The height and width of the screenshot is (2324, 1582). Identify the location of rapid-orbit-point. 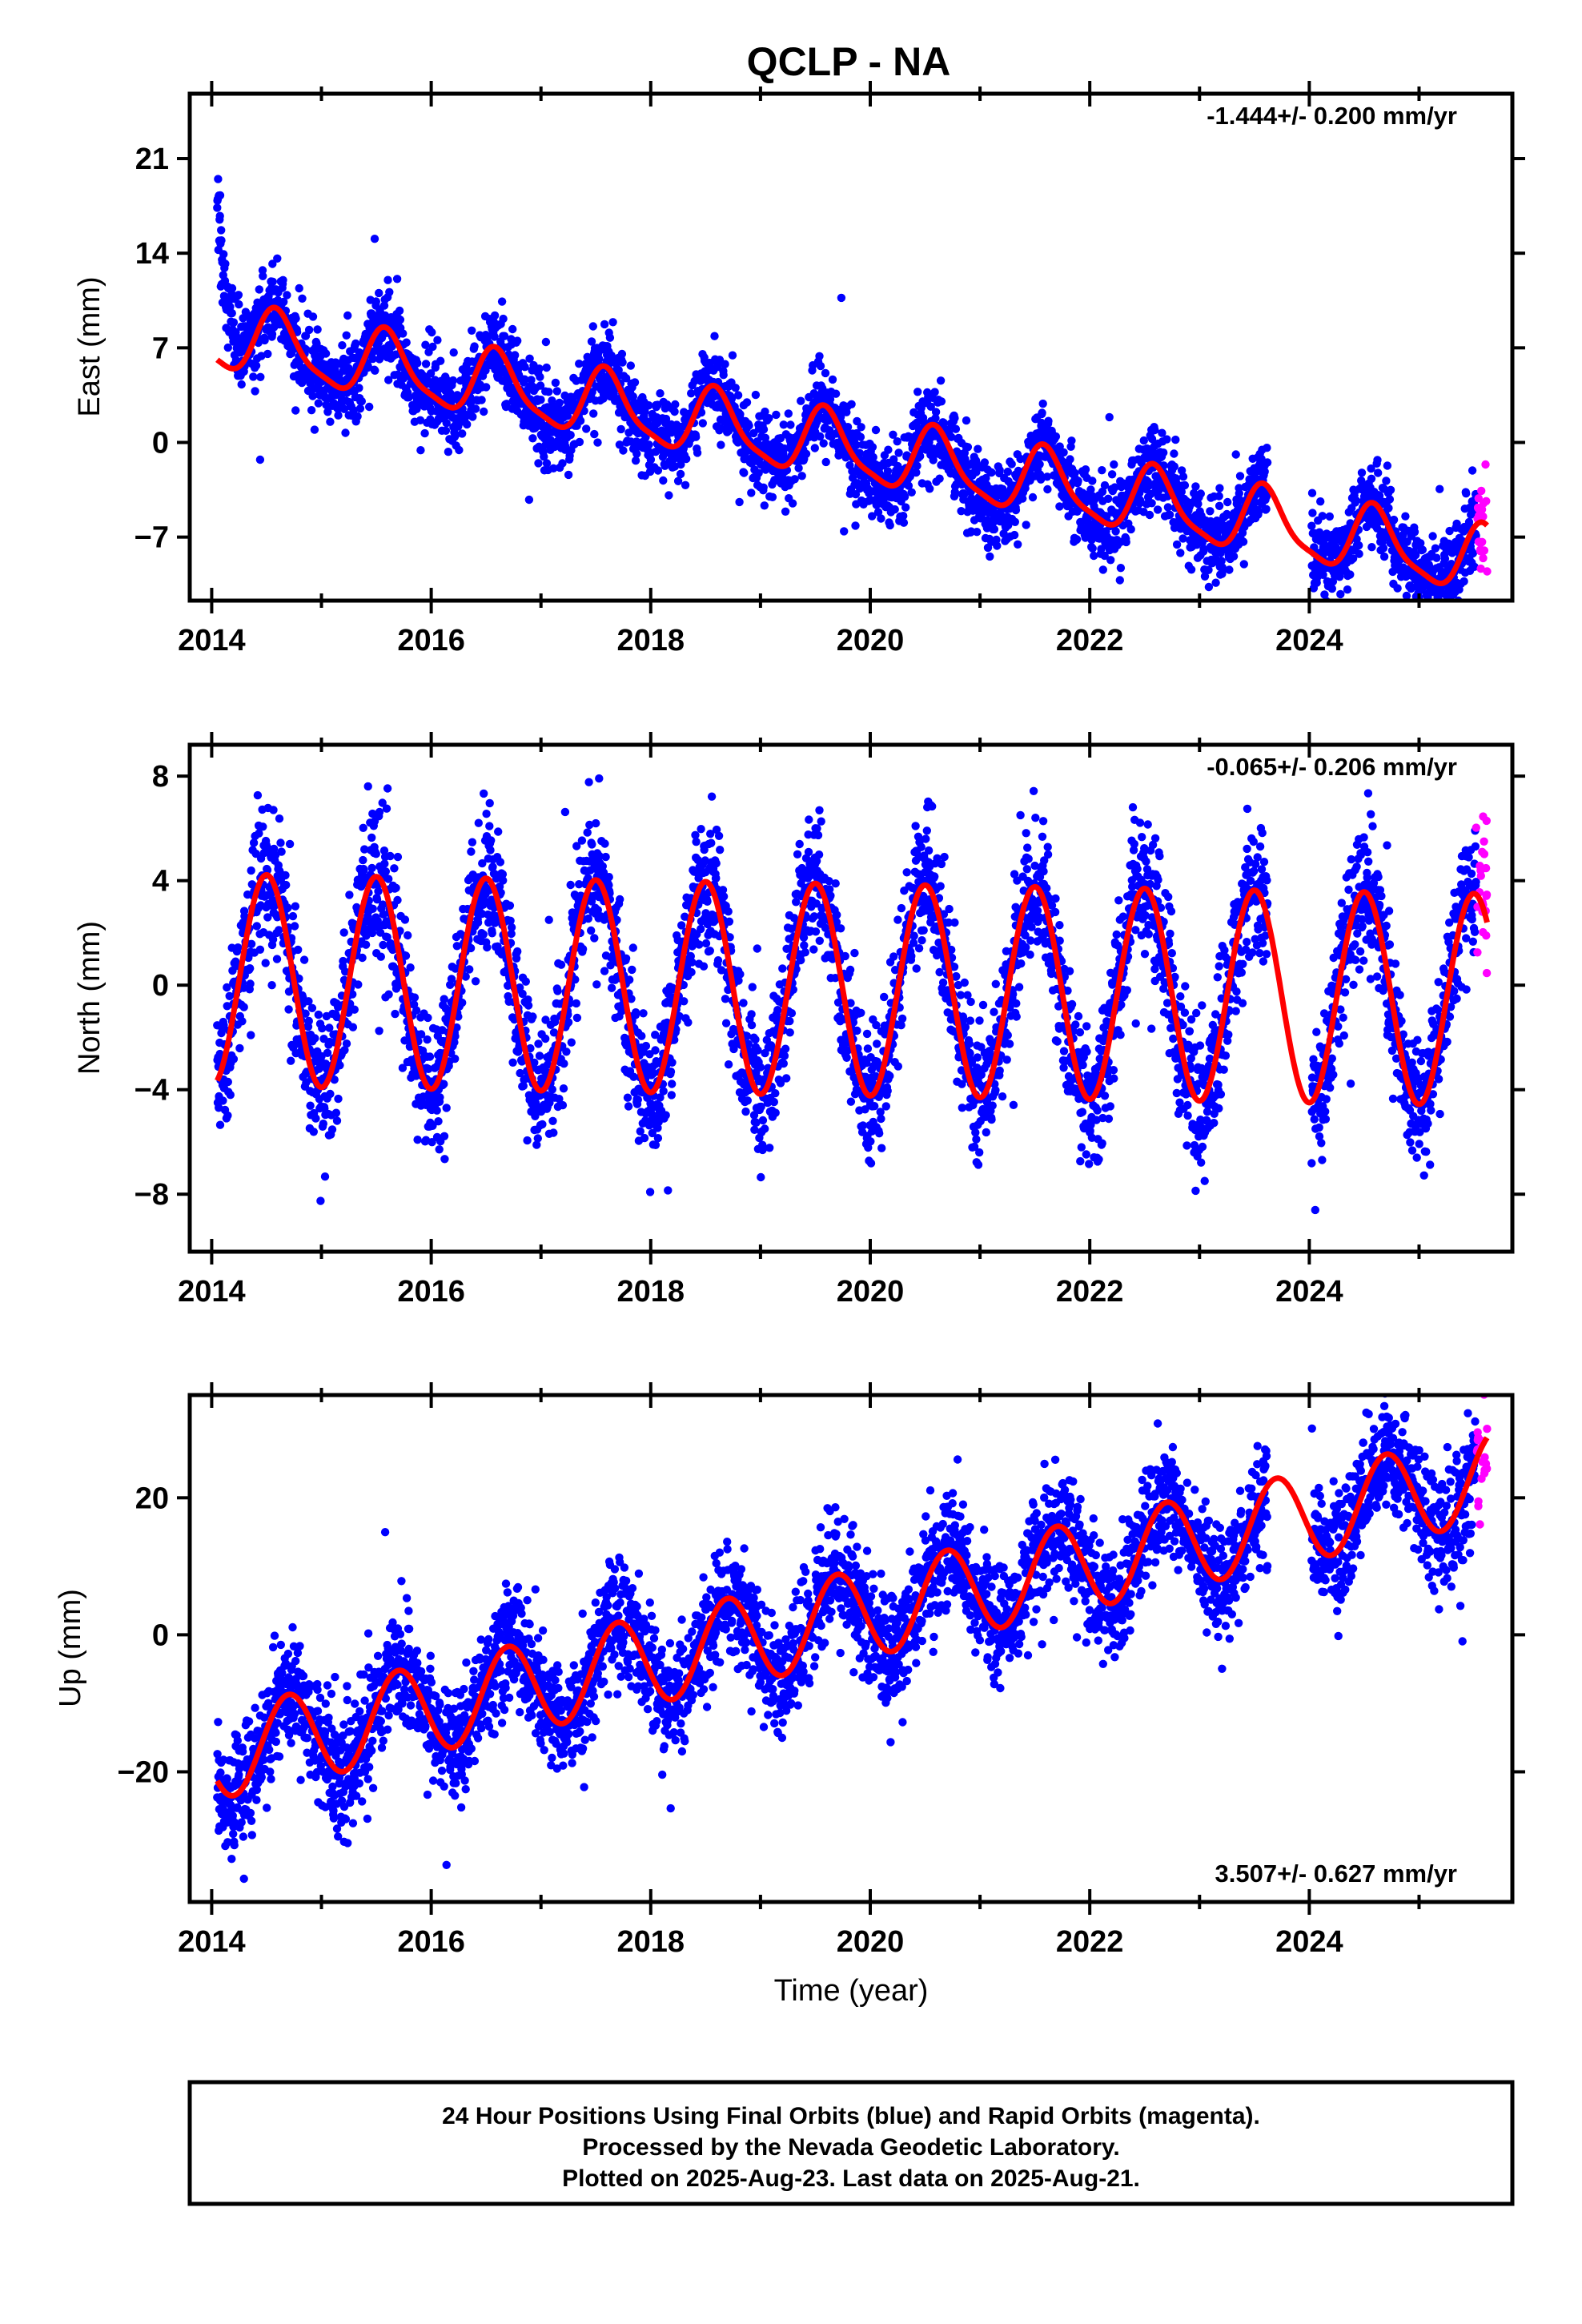
(1481, 491).